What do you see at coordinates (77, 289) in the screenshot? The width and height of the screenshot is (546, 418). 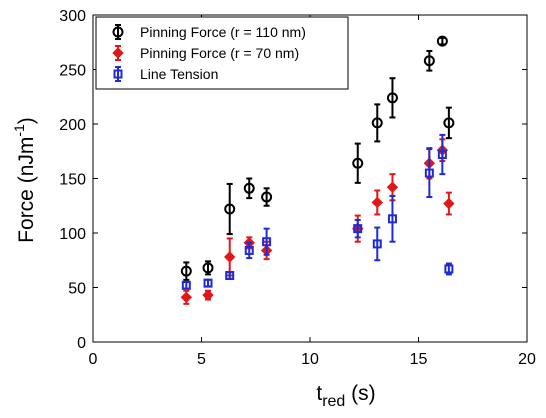 I see `y-tick-label: 50` at bounding box center [77, 289].